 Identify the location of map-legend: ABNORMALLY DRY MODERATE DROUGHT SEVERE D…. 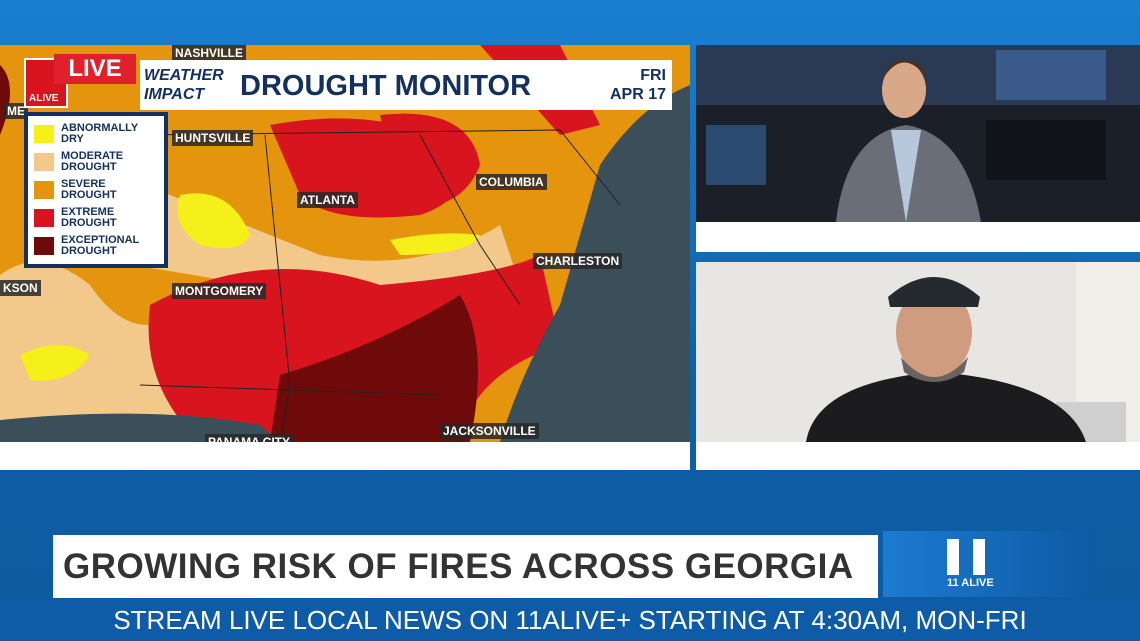
(96, 190).